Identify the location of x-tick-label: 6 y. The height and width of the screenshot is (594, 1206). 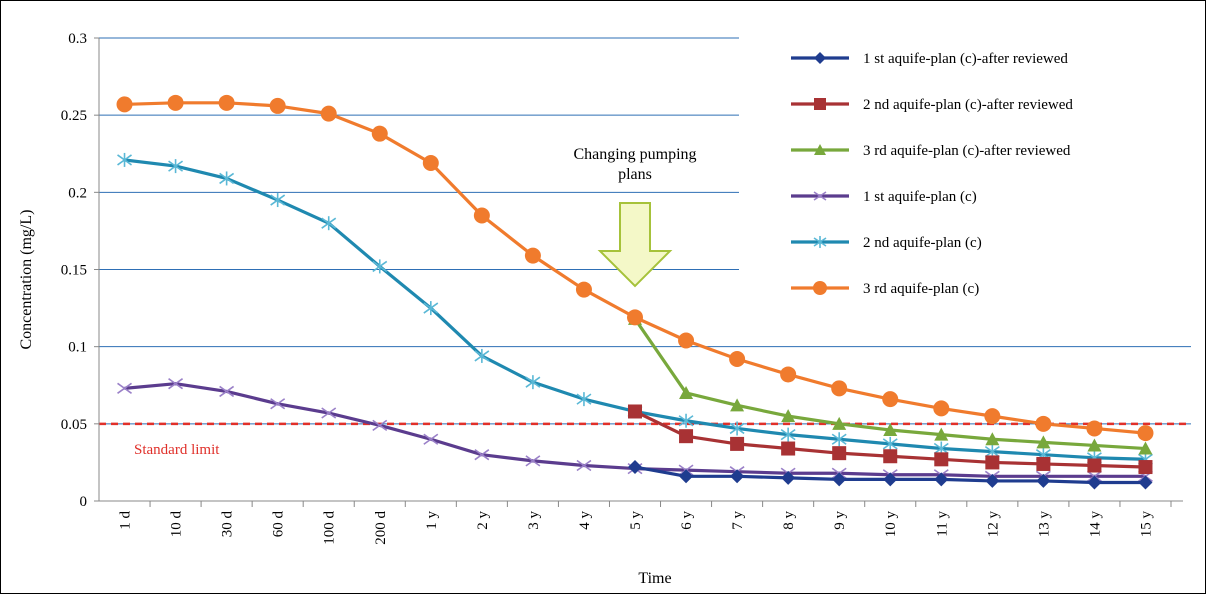
(687, 520).